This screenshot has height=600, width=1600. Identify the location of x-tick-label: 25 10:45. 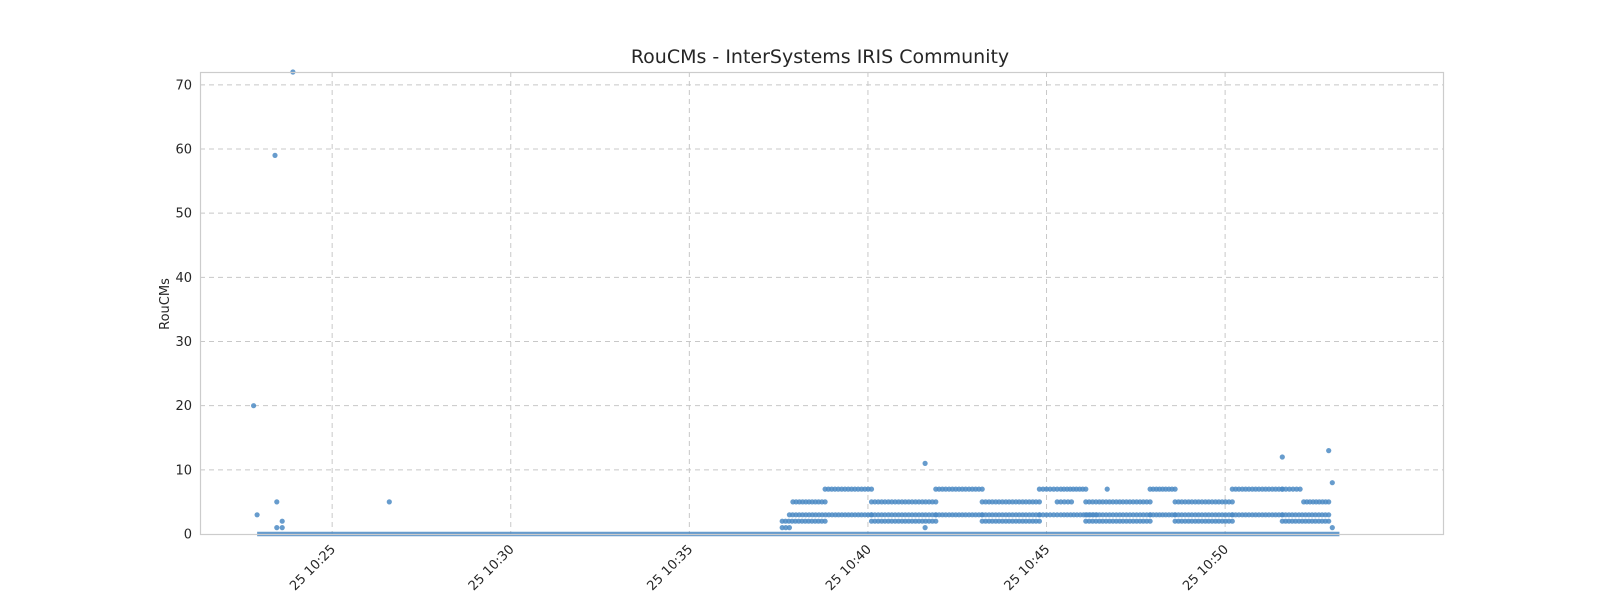
(1028, 568).